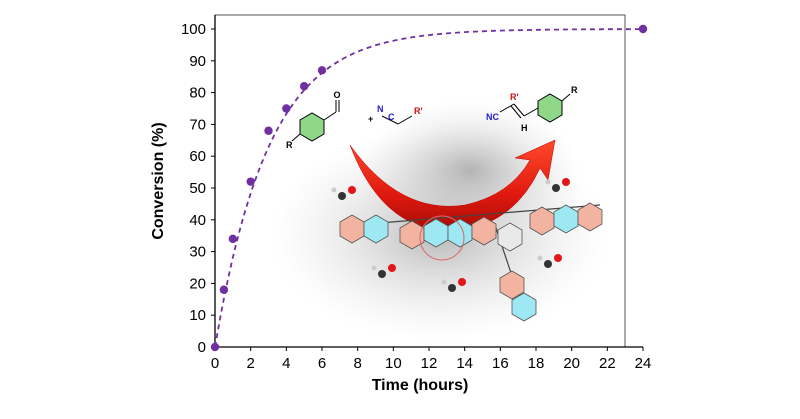 Image resolution: width=800 pixels, height=419 pixels. Describe the element at coordinates (391, 117) in the screenshot. I see `reactant-label-c: C` at that location.